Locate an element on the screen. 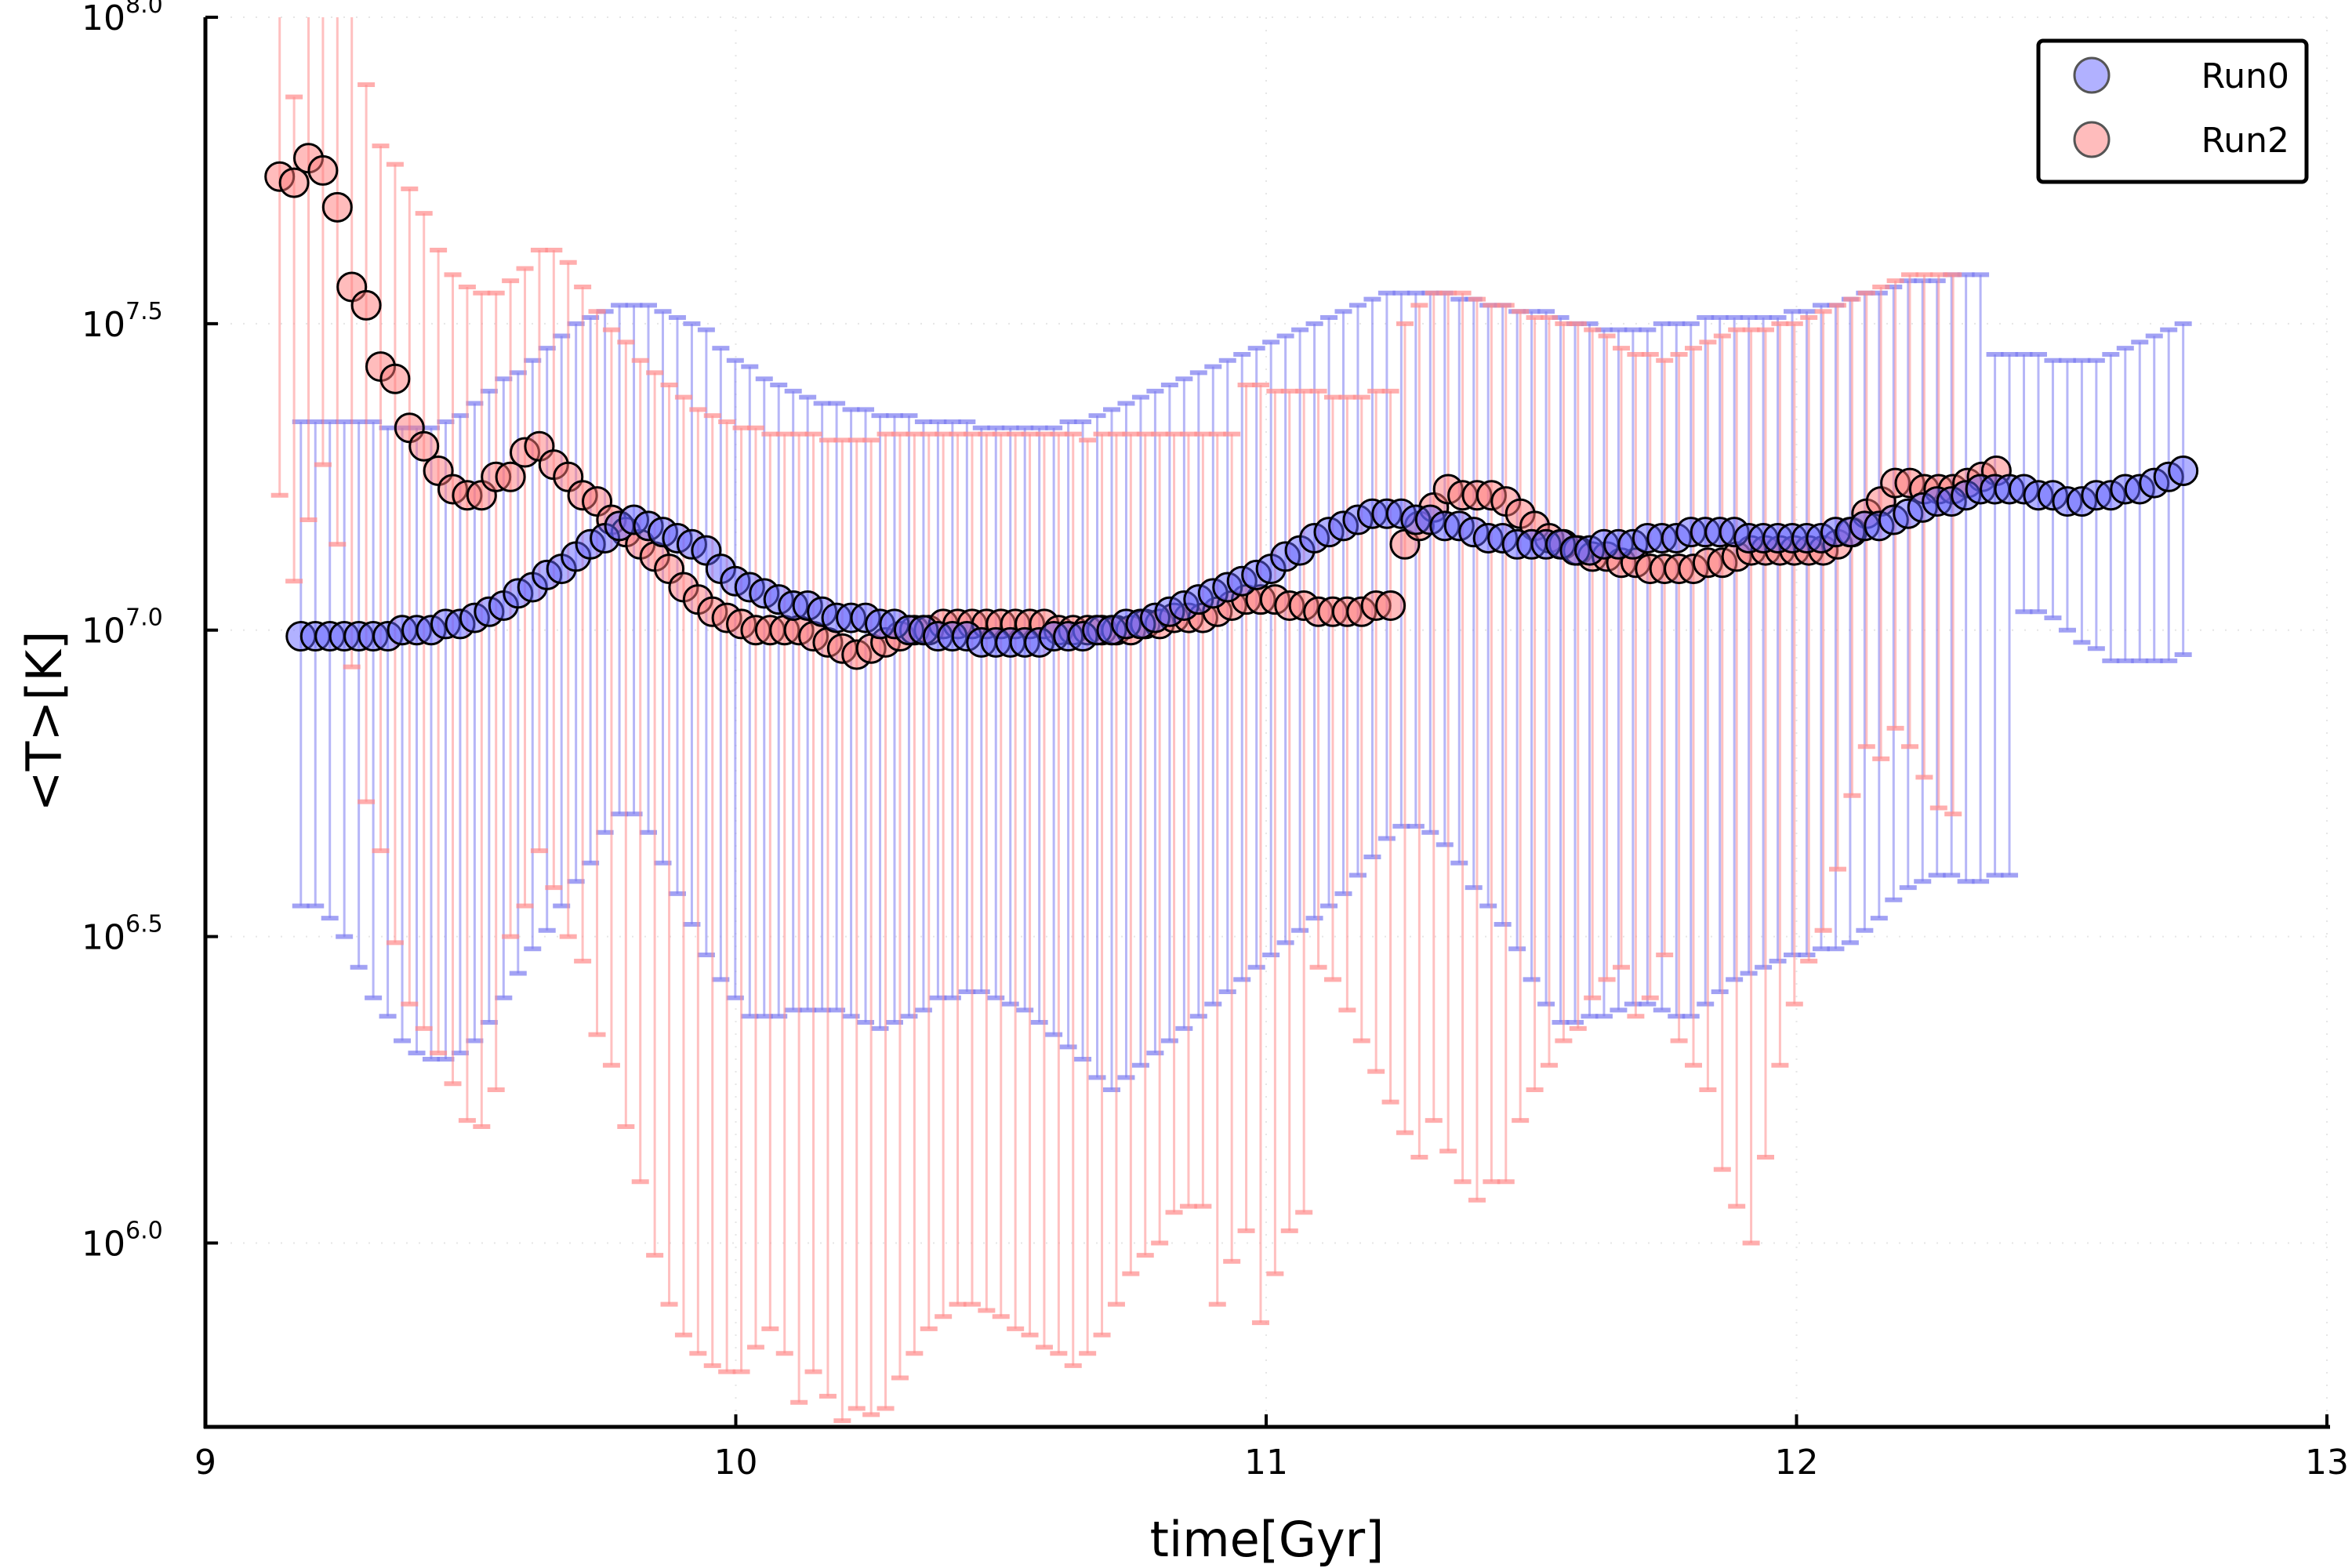 The width and height of the screenshot is (2352, 1568). x-tick-label: 11 is located at coordinates (1266, 1463).